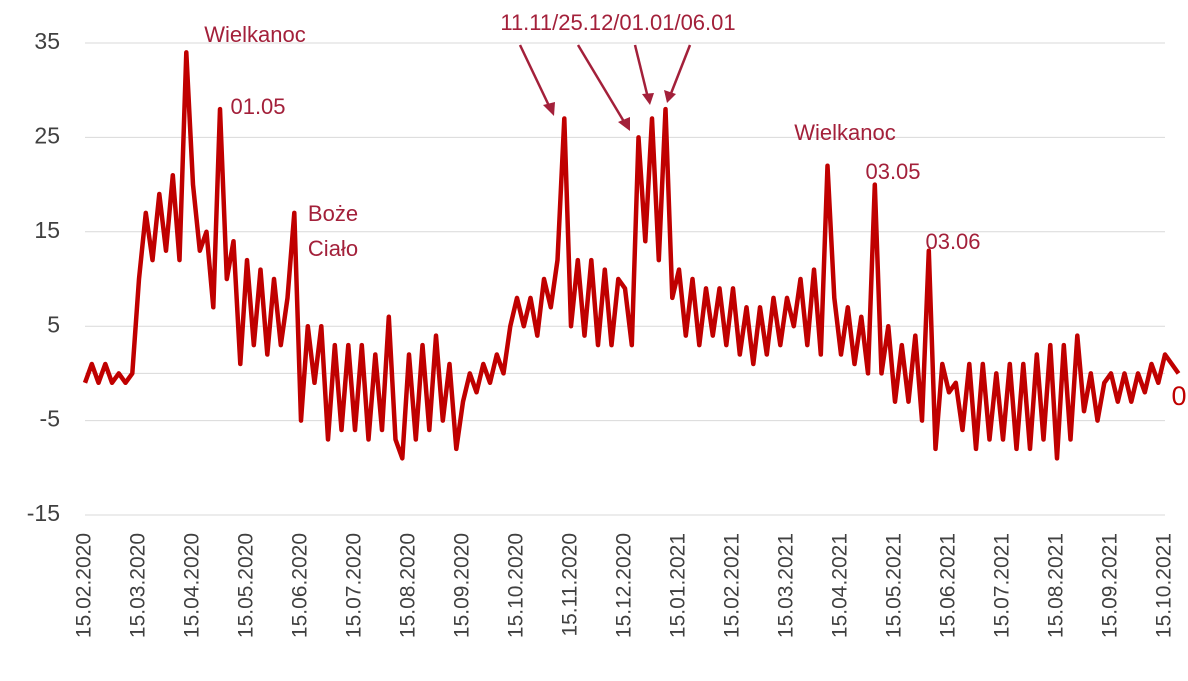 The height and width of the screenshot is (681, 1188). What do you see at coordinates (47, 230) in the screenshot?
I see `y-tick-label: 15` at bounding box center [47, 230].